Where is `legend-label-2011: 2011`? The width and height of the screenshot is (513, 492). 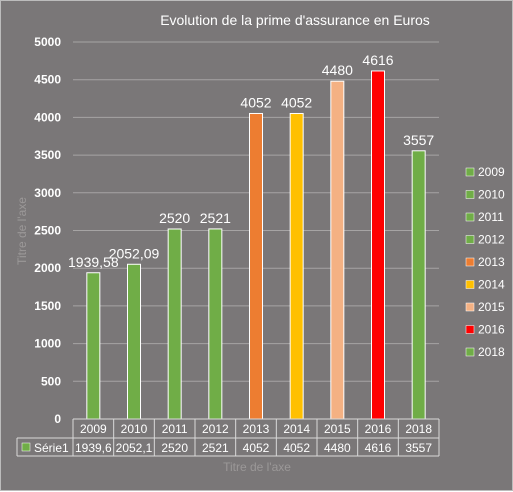 legend-label-2011: 2011 is located at coordinates (491, 217).